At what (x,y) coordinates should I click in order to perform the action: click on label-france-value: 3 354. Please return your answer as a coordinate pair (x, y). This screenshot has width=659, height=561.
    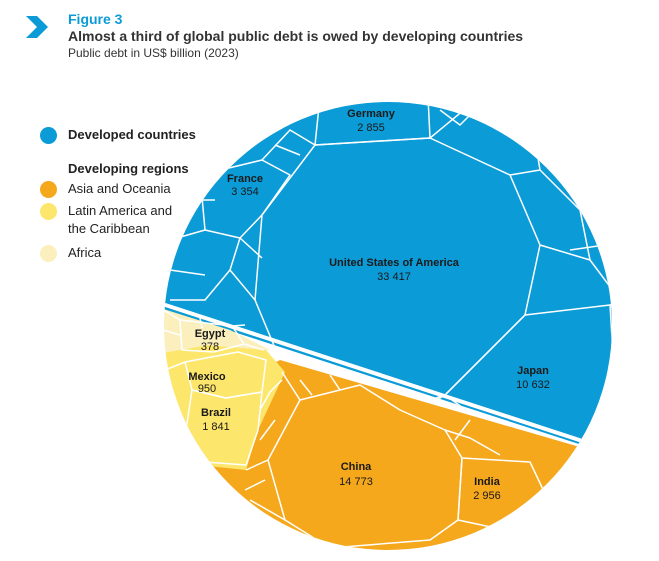
    Looking at the image, I should click on (245, 192).